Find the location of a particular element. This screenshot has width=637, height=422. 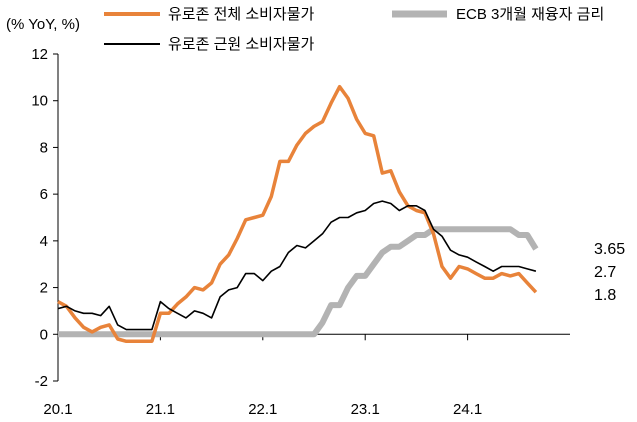

y-tick-label: 10 is located at coordinates (39, 101).